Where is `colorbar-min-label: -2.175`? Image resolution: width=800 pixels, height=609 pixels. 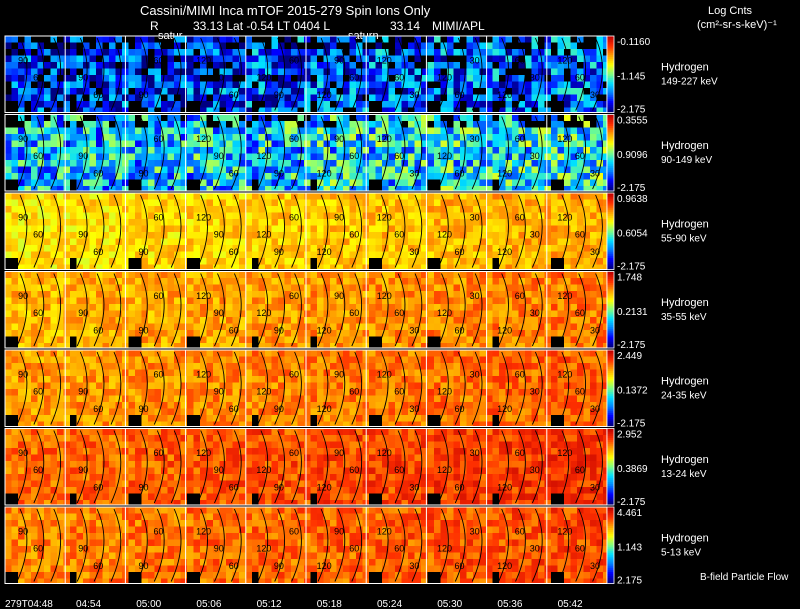 colorbar-min-label: -2.175 is located at coordinates (631, 502).